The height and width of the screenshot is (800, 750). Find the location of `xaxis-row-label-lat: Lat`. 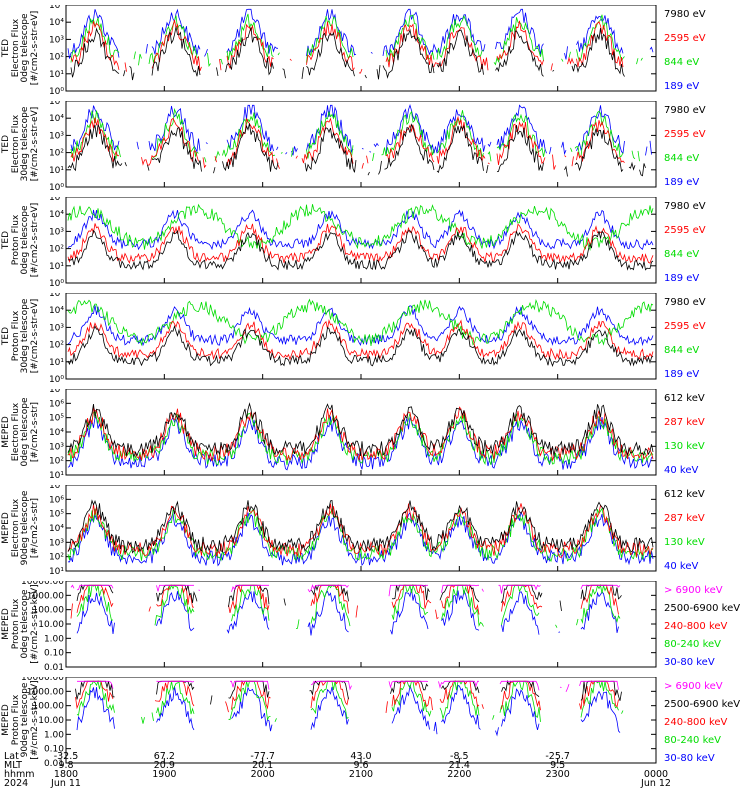

xaxis-row-label-lat: Lat is located at coordinates (11, 756).